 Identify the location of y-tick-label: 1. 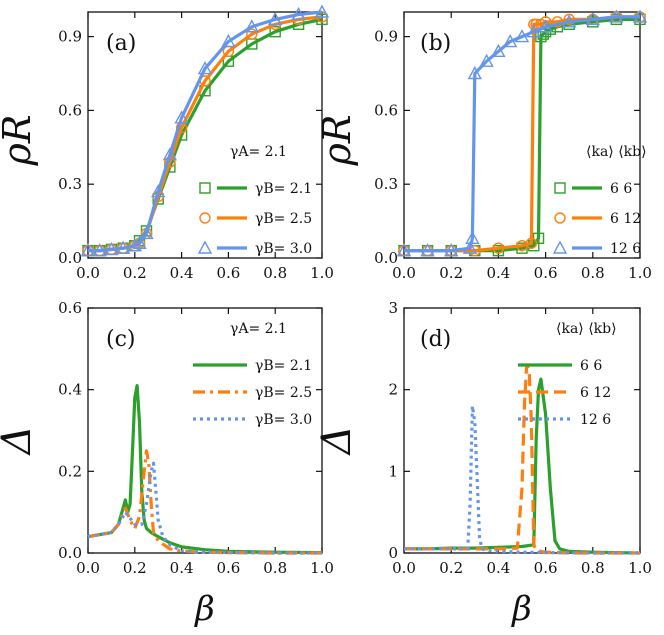
(393, 471).